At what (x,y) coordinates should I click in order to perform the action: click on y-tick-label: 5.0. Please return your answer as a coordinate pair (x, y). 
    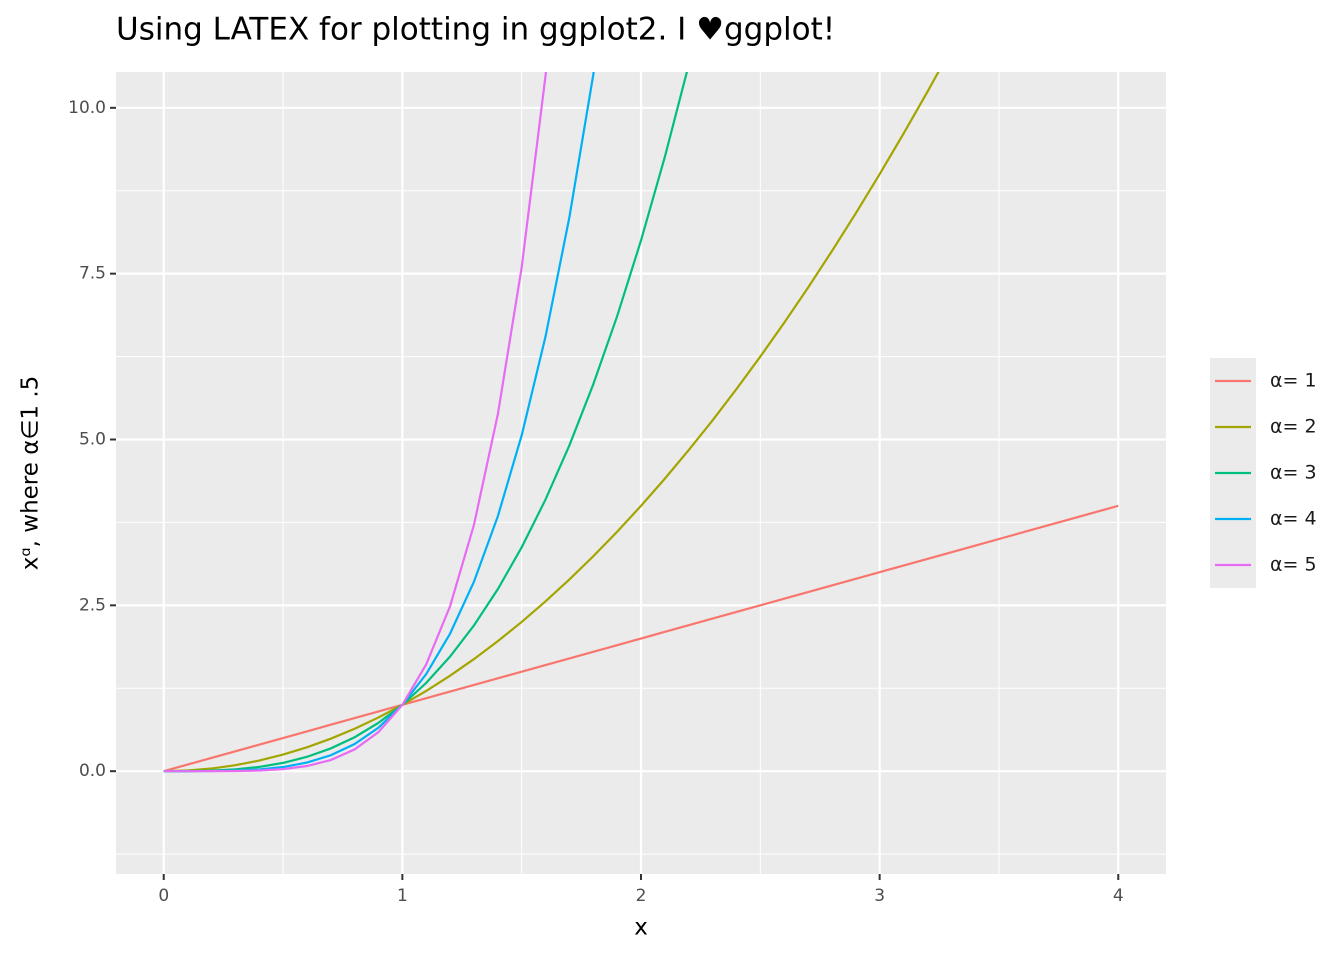
    Looking at the image, I should click on (92, 440).